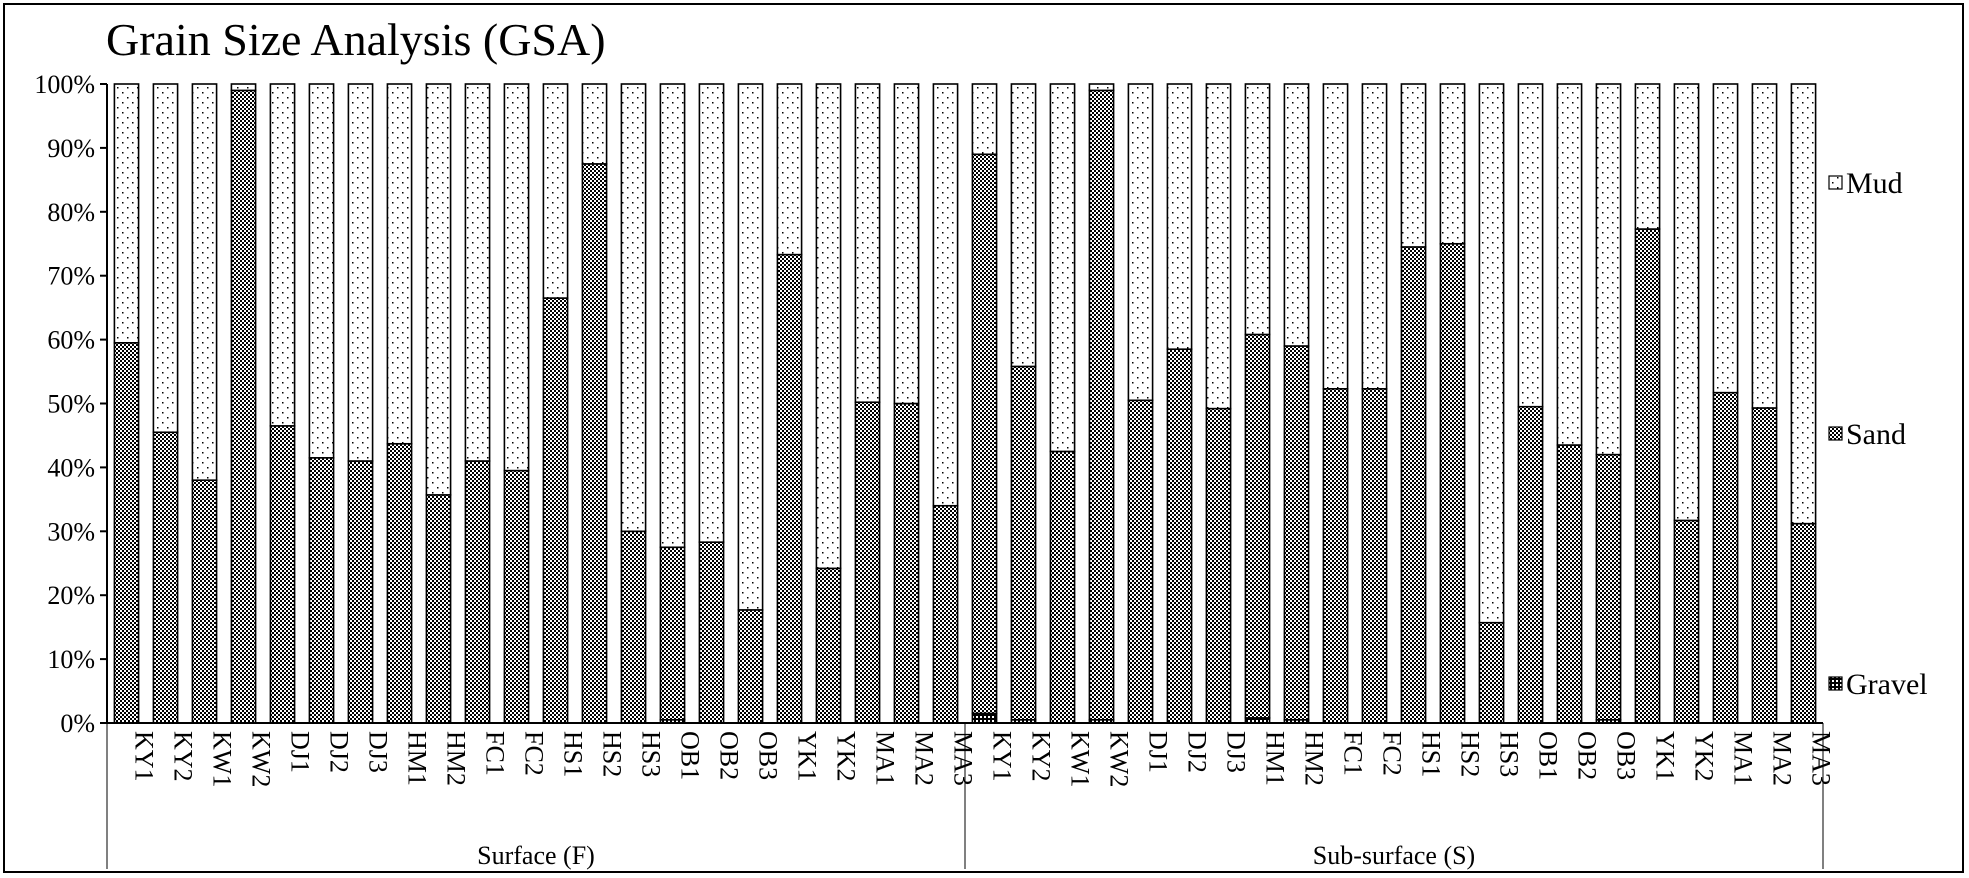  I want to click on legend-label-mud: Mud, so click(1874, 183).